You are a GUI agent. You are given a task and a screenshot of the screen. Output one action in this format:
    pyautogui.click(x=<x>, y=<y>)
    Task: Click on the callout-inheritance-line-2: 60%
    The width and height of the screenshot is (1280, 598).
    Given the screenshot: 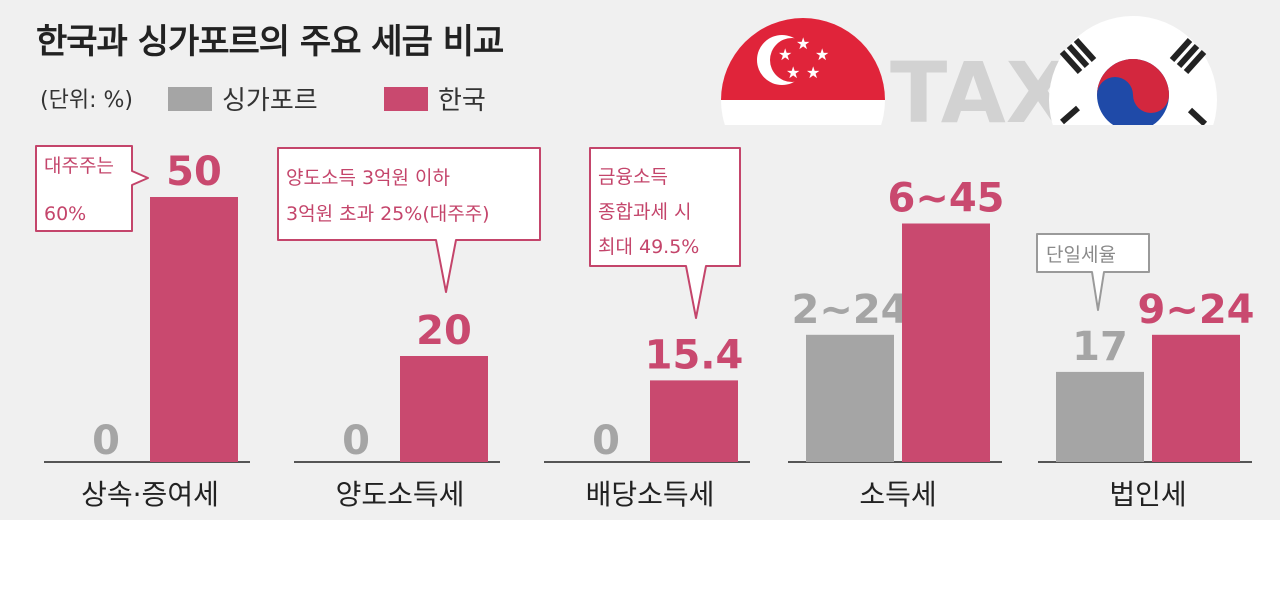 What is the action you would take?
    pyautogui.click(x=65, y=214)
    